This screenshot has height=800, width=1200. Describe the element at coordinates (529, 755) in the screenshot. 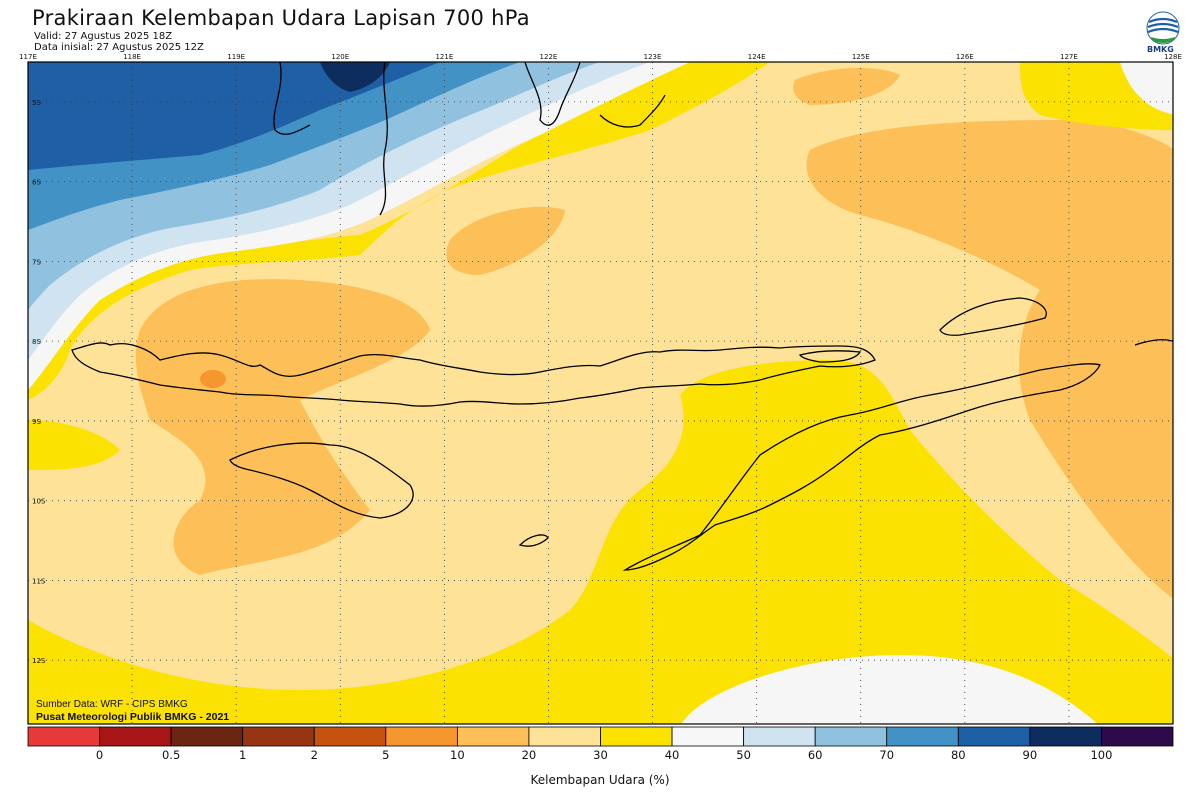

I see `colorbar-tick-label: 20` at that location.